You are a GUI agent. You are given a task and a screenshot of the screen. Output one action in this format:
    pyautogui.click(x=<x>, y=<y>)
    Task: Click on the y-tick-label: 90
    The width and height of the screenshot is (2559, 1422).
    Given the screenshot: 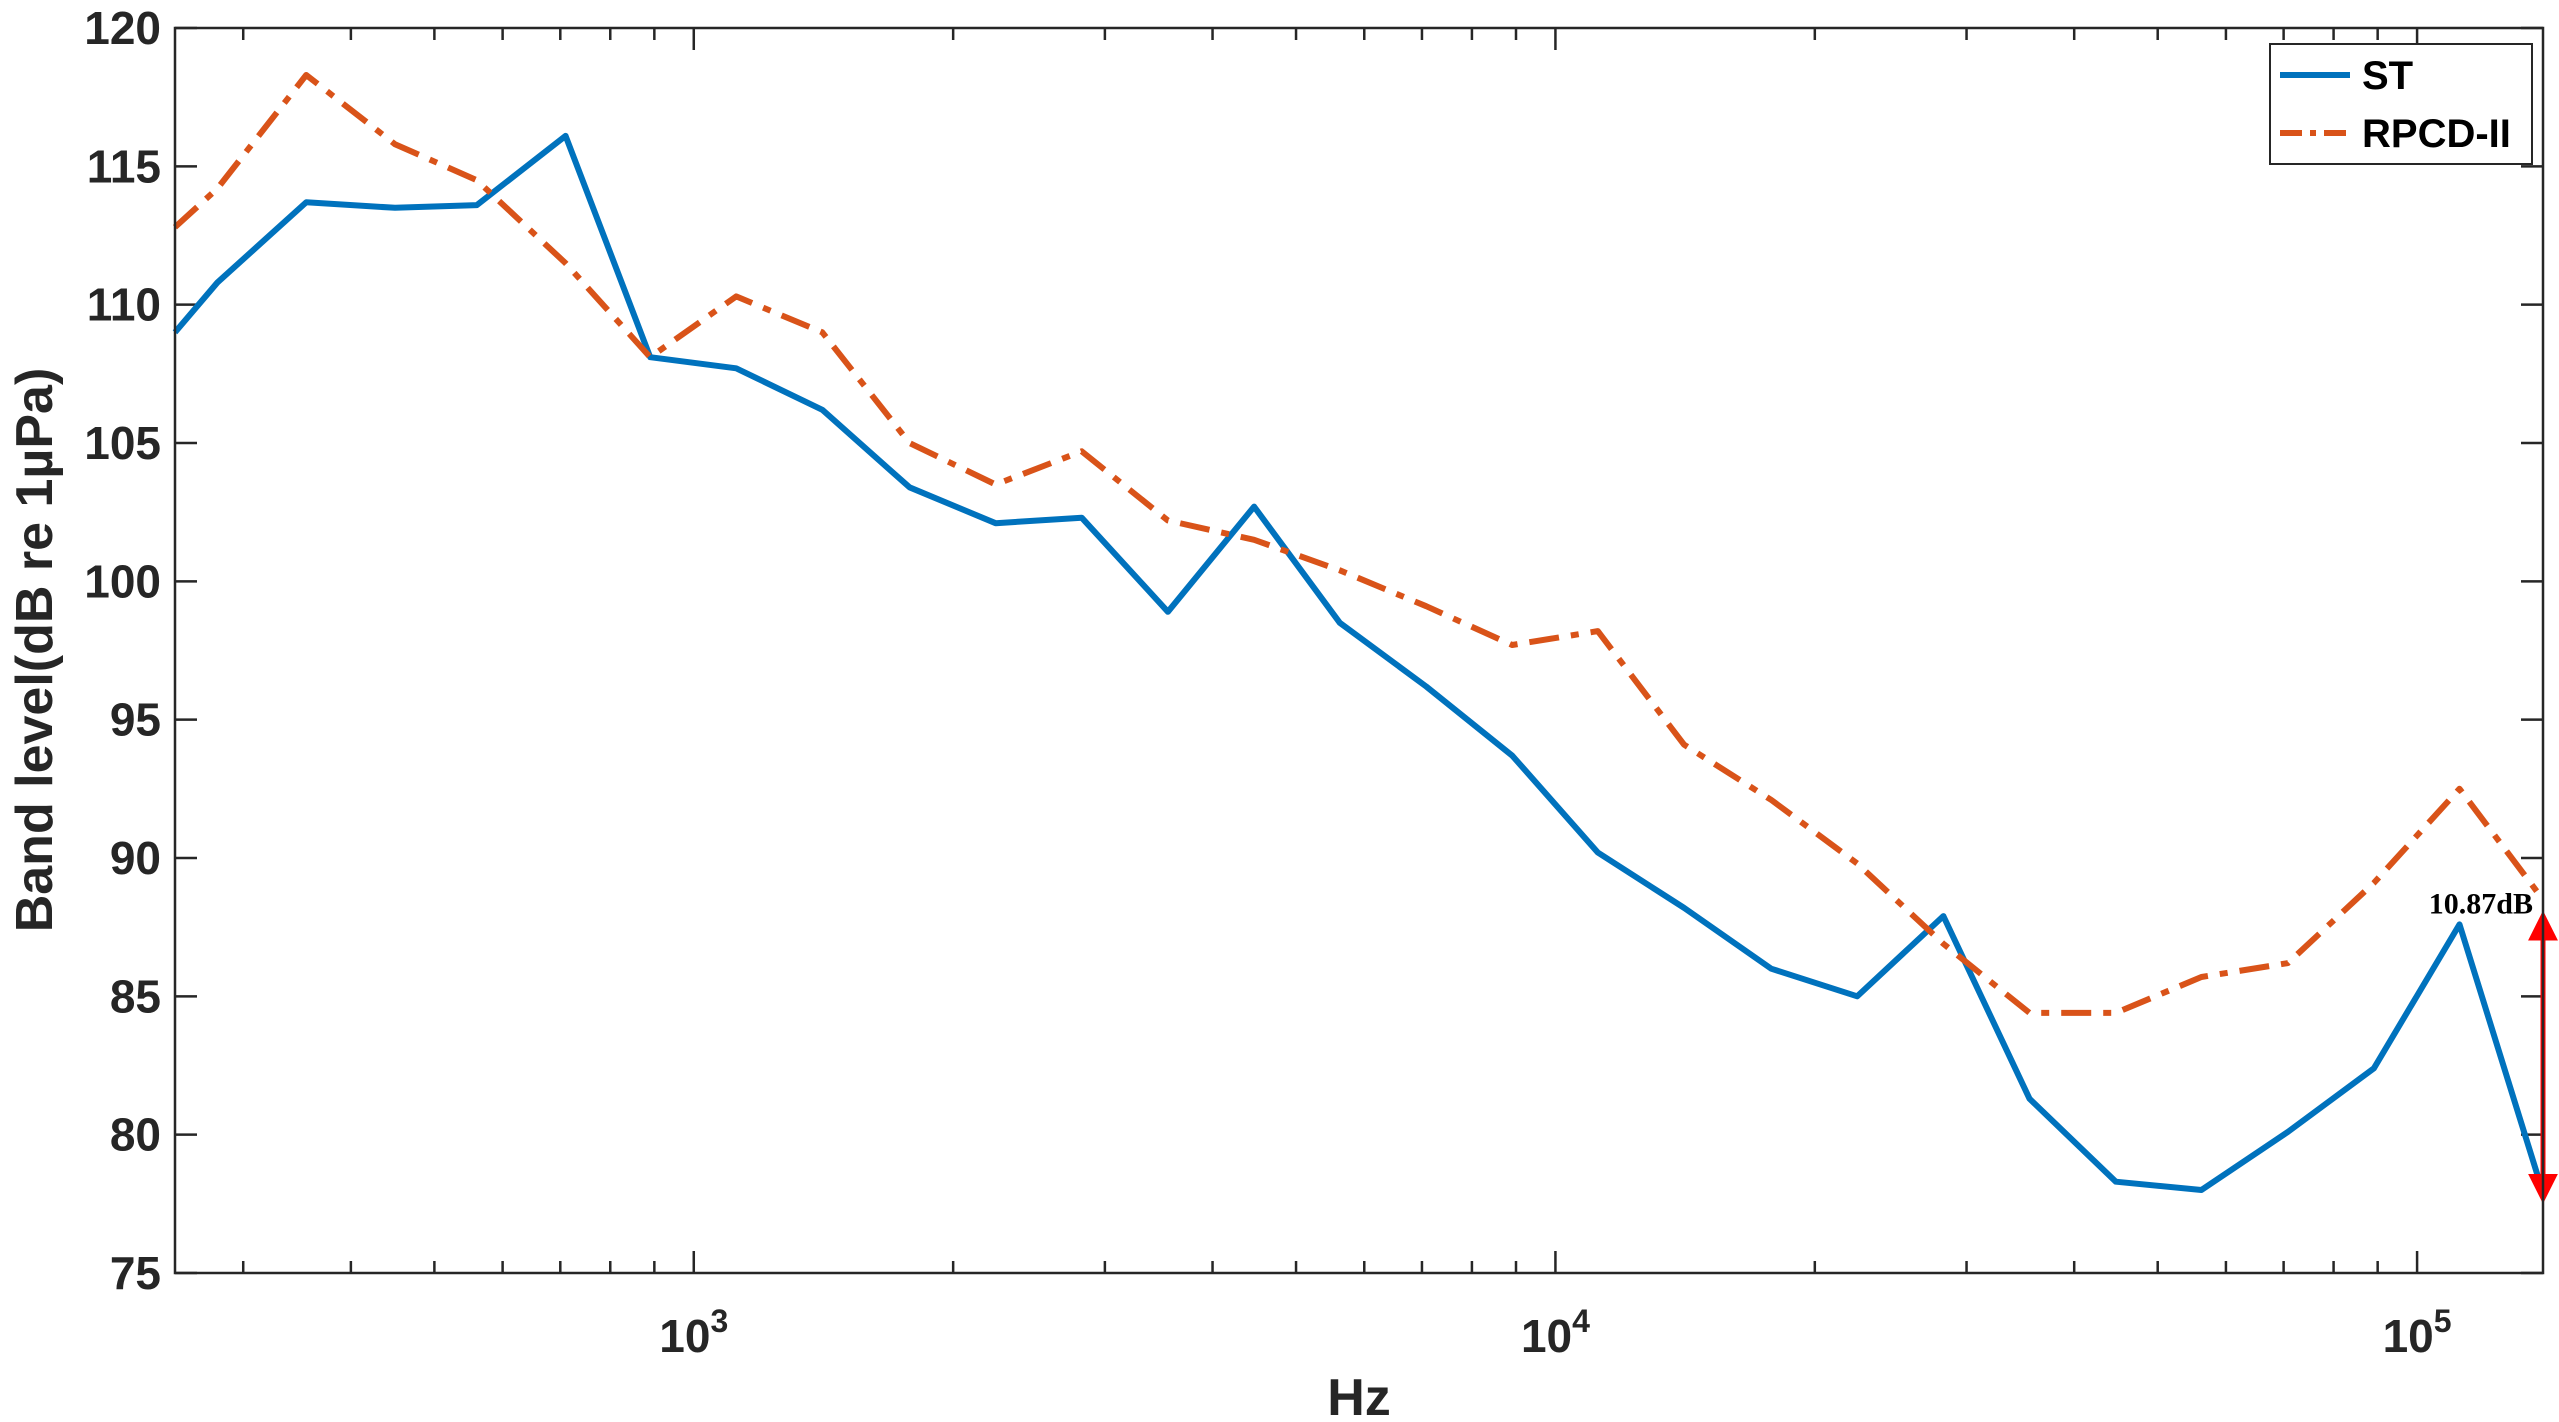 What is the action you would take?
    pyautogui.click(x=135, y=858)
    